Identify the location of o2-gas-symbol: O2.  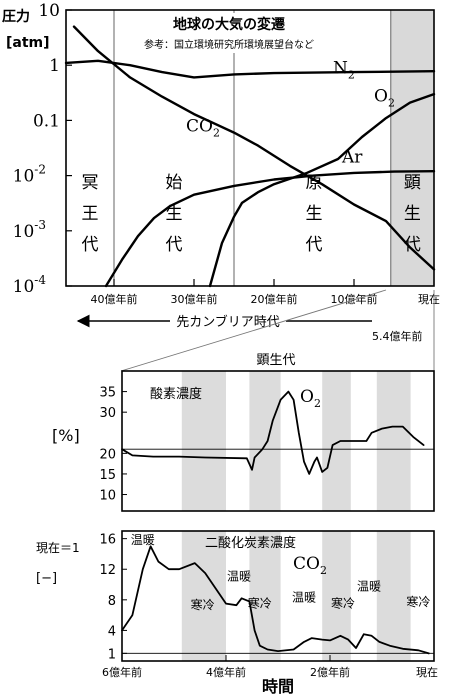
(310, 398).